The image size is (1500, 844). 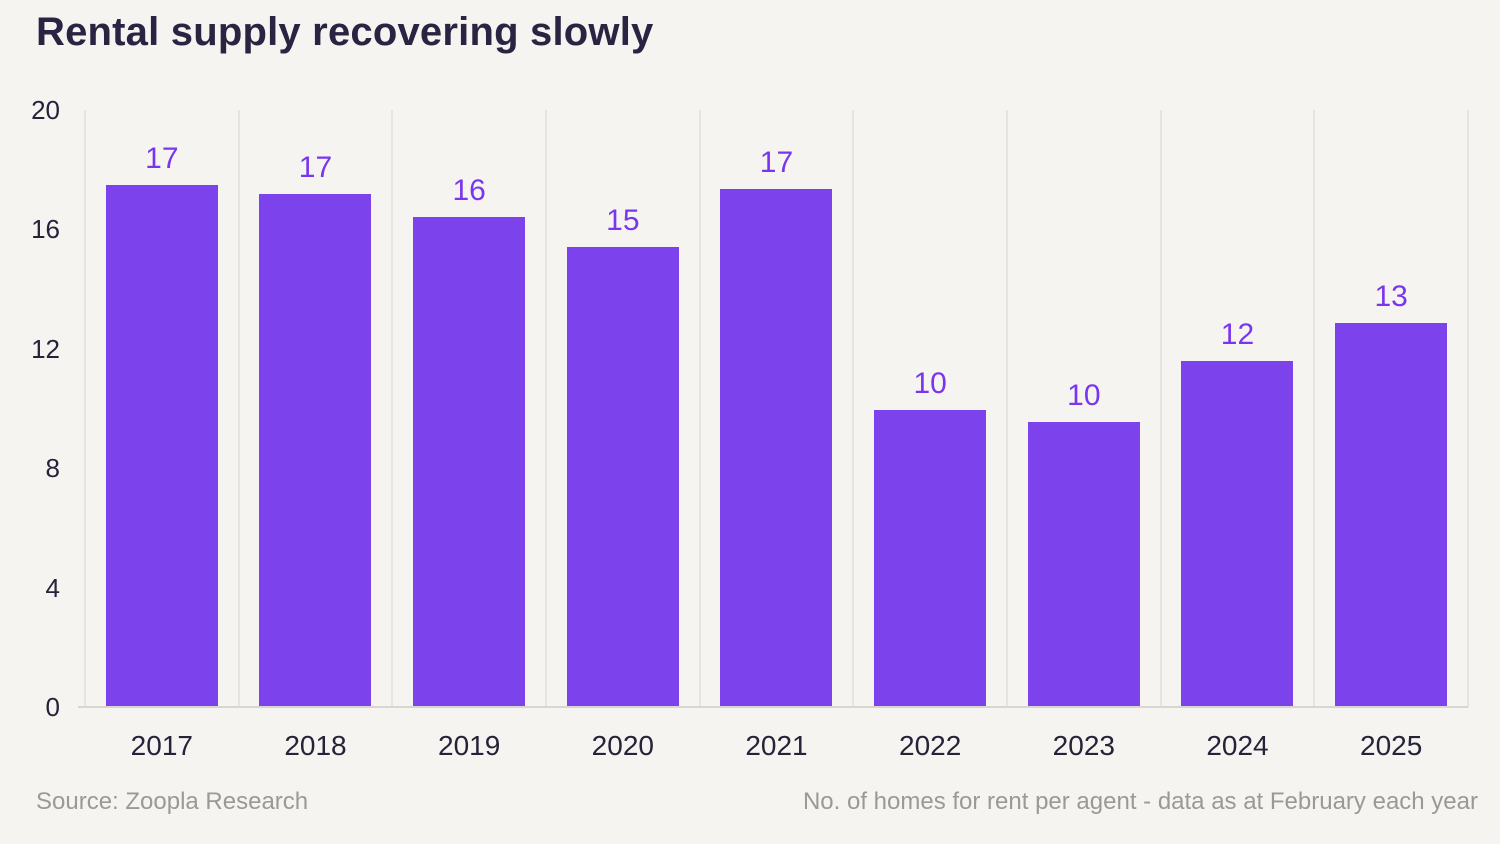 I want to click on bar-column-2022: 10, so click(x=930, y=408).